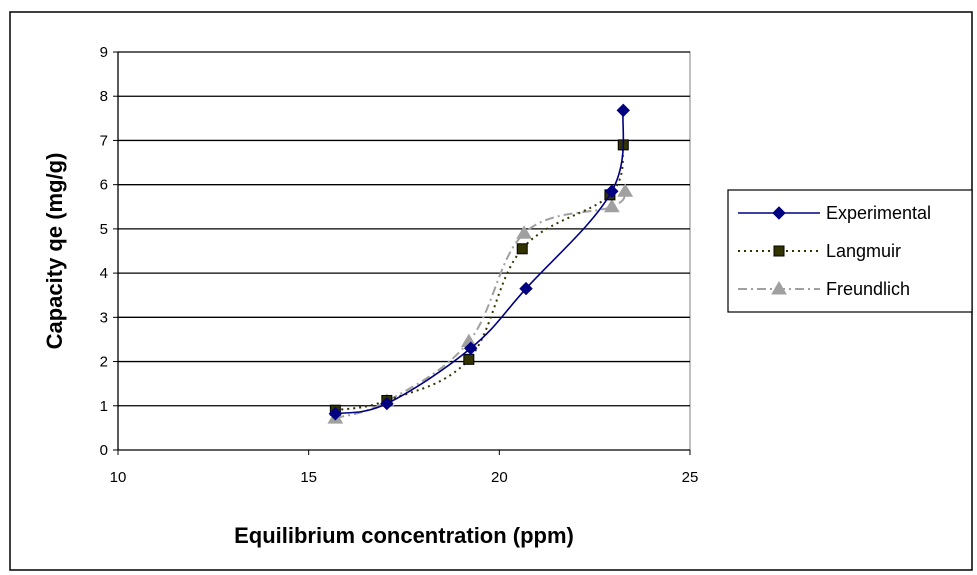  Describe the element at coordinates (104, 52) in the screenshot. I see `y-tick-label: 9` at that location.